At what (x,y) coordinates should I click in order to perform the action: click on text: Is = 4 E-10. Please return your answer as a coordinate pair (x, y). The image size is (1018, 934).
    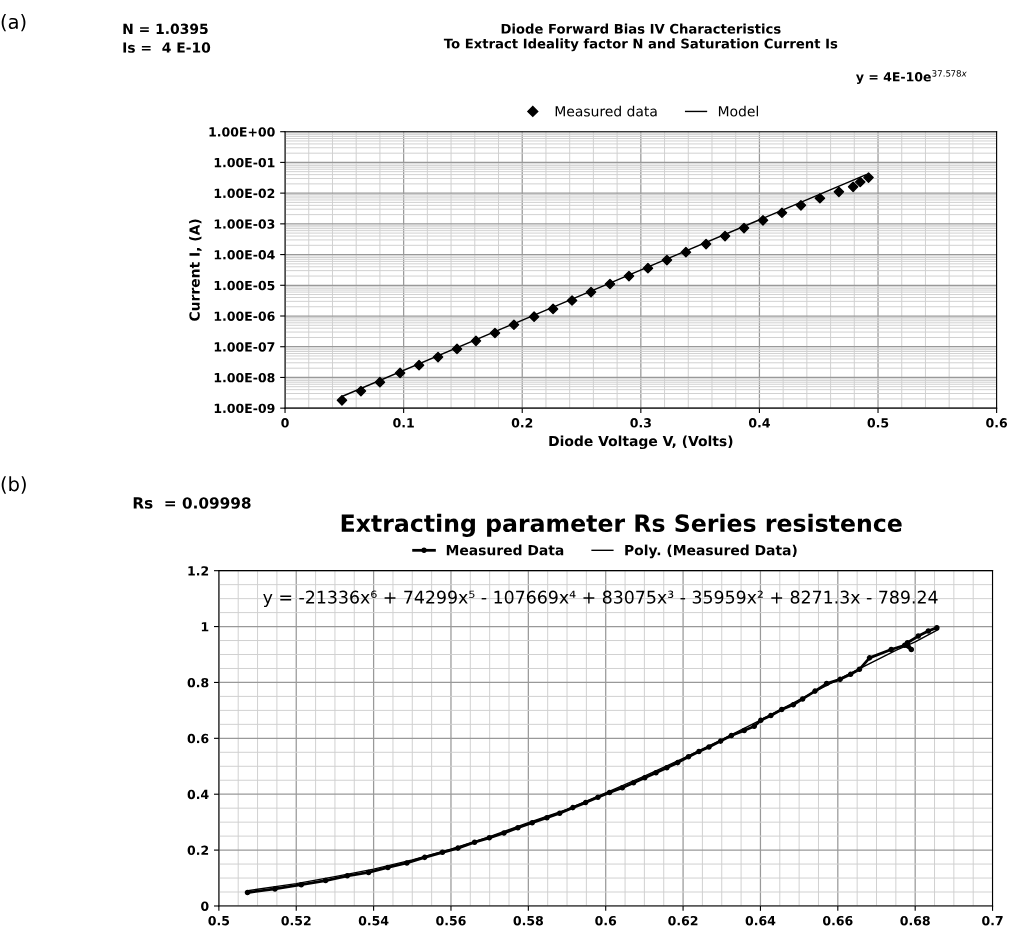
    Looking at the image, I should click on (167, 47).